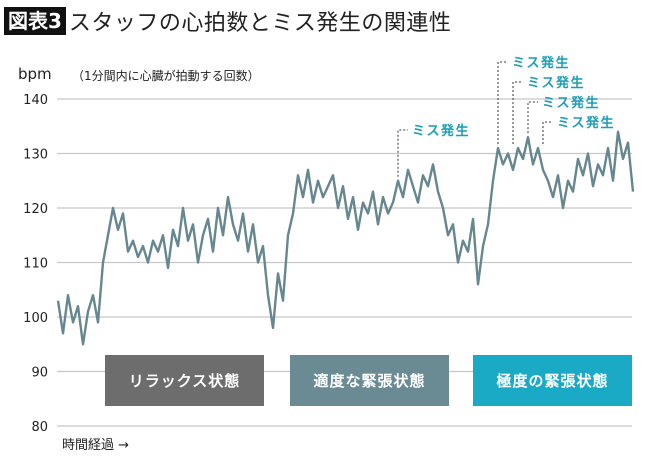 The width and height of the screenshot is (670, 468). I want to click on y-tick-label: 80, so click(39, 427).